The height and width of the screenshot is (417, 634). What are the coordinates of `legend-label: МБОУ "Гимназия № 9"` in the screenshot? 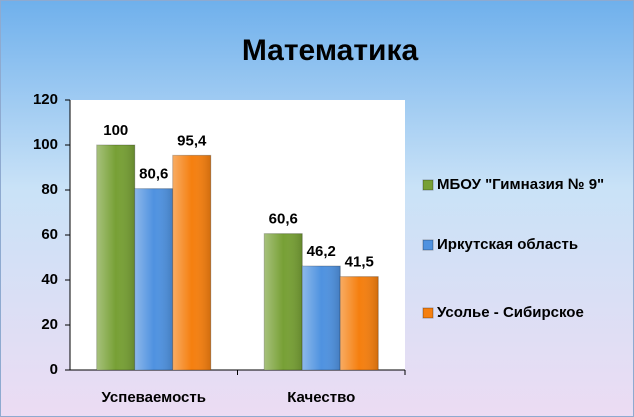 It's located at (520, 184).